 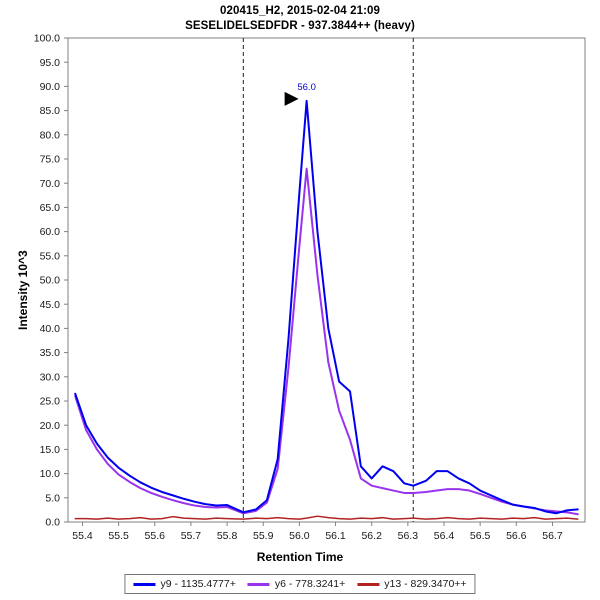 I want to click on y-tick-label: 30.0, so click(x=50, y=377).